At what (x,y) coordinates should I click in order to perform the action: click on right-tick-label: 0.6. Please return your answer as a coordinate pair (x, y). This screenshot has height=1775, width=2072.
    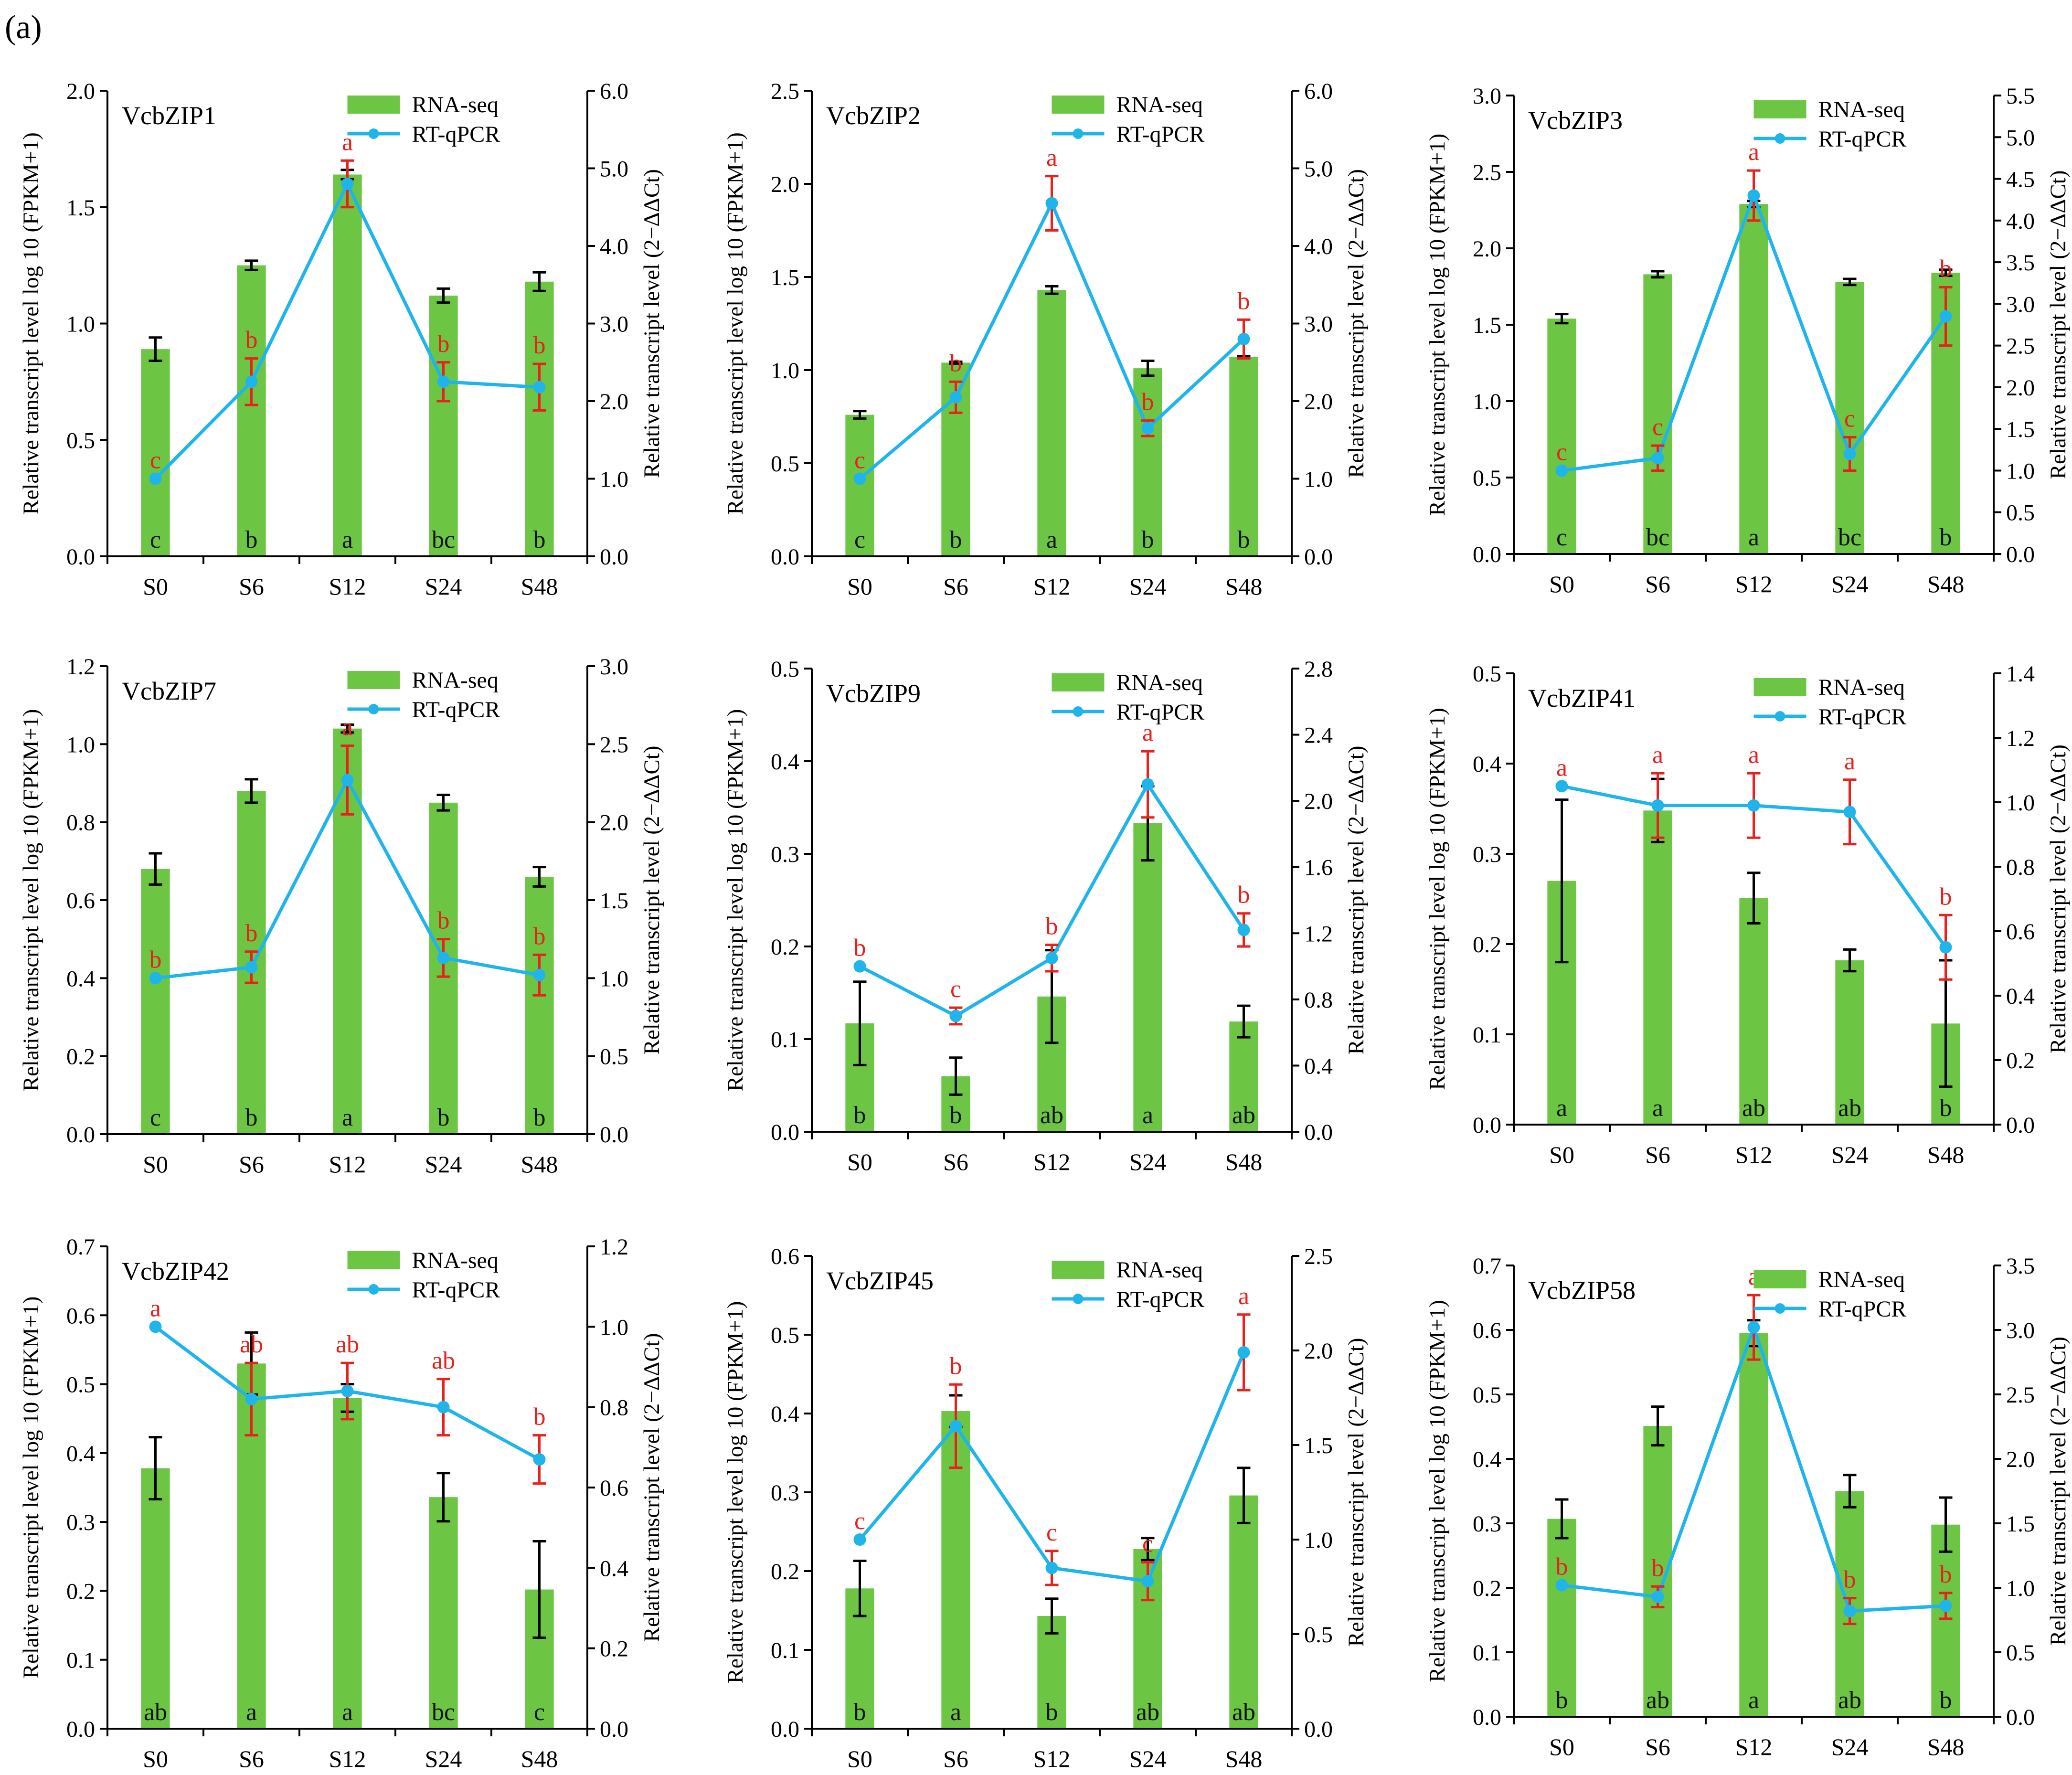
    Looking at the image, I should click on (614, 1488).